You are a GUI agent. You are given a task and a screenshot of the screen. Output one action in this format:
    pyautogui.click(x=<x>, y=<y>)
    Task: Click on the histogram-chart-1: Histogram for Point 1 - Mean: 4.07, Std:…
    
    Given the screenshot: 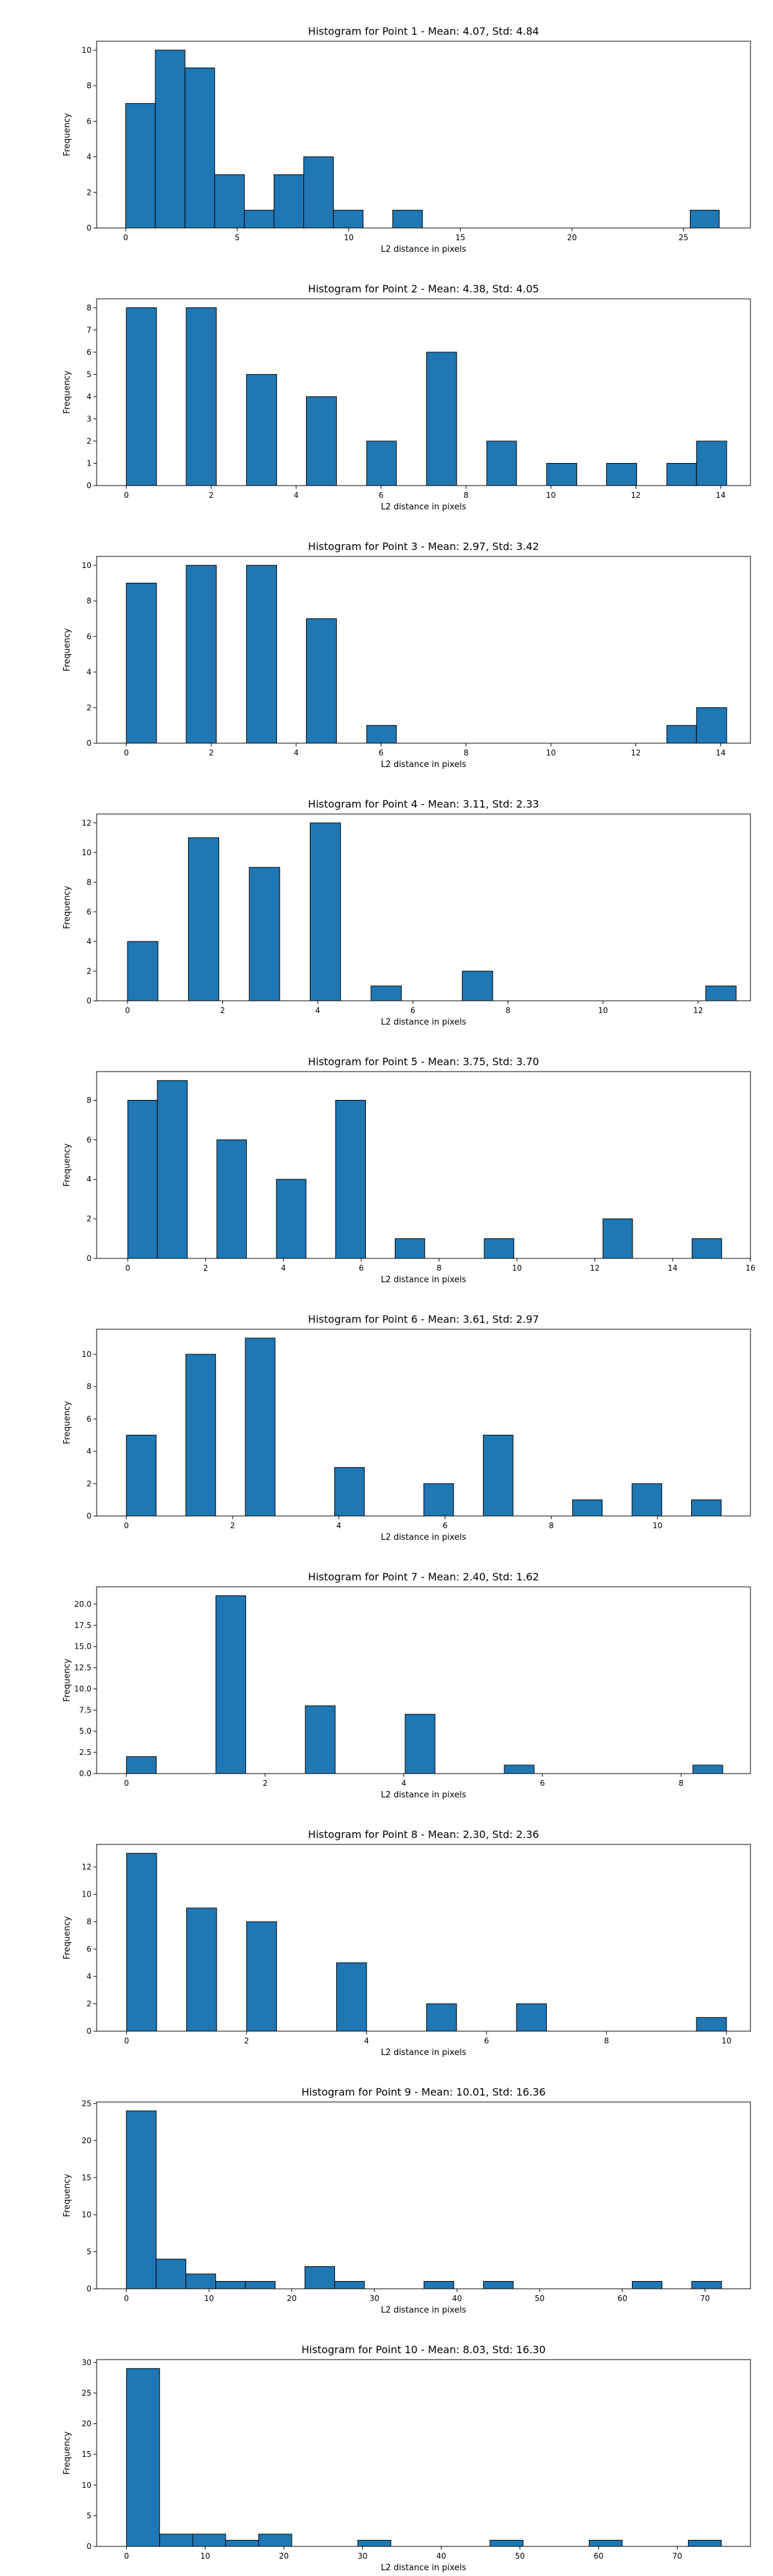 What is the action you would take?
    pyautogui.click(x=386, y=129)
    